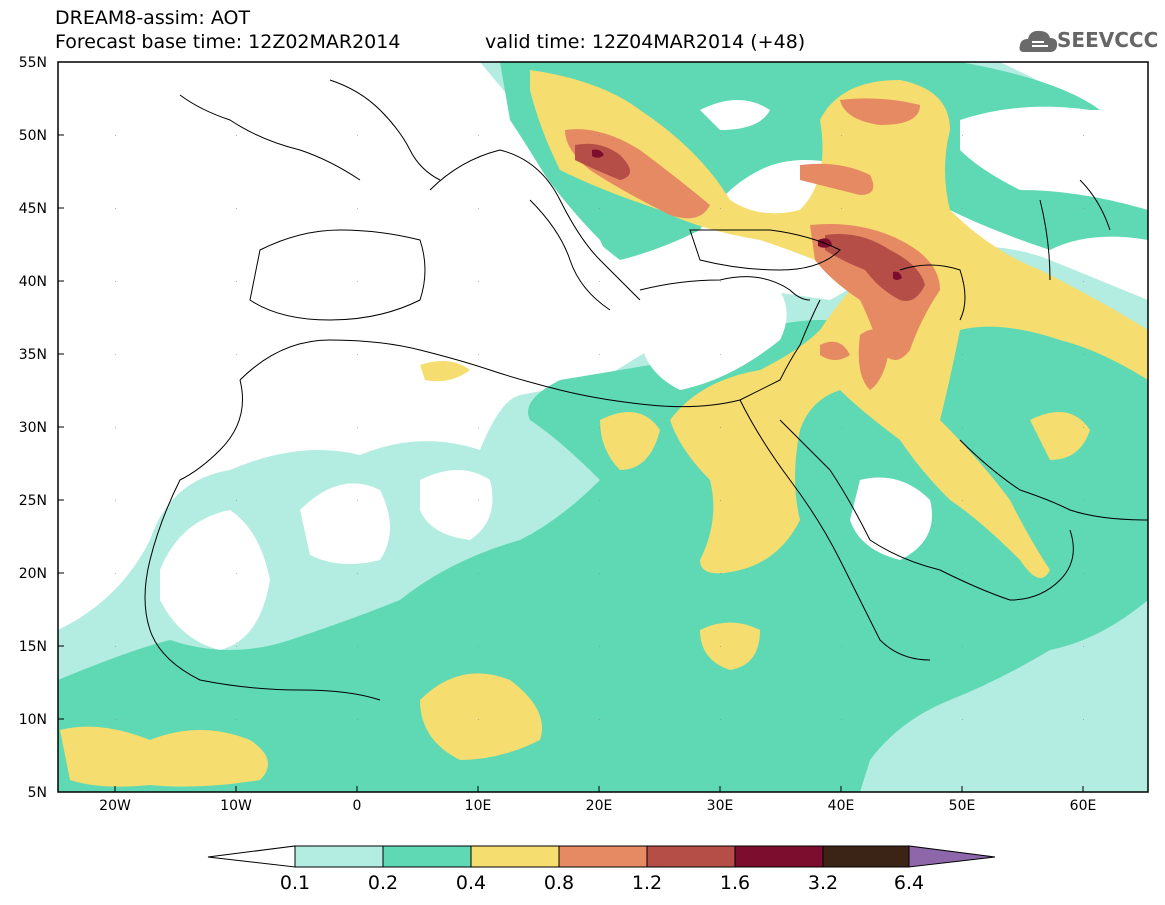  What do you see at coordinates (236, 806) in the screenshot?
I see `lon-label: 10W` at bounding box center [236, 806].